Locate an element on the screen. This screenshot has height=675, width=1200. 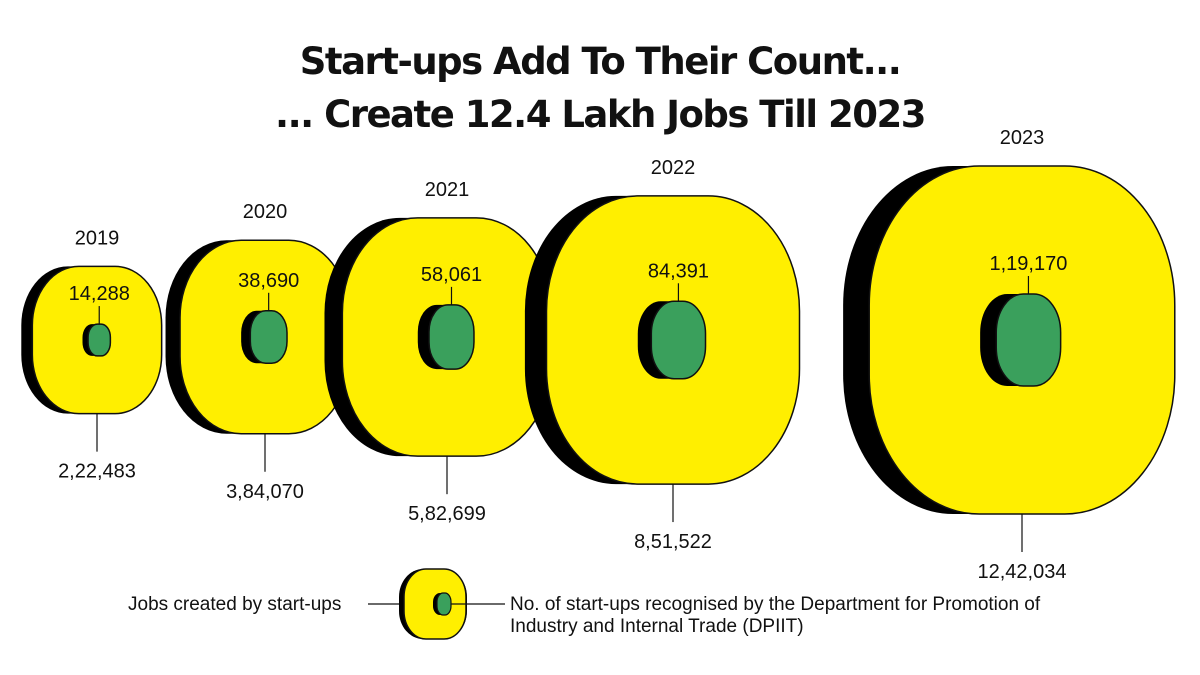
legend-jobs-label: Jobs created by start-ups is located at coordinates (235, 604).